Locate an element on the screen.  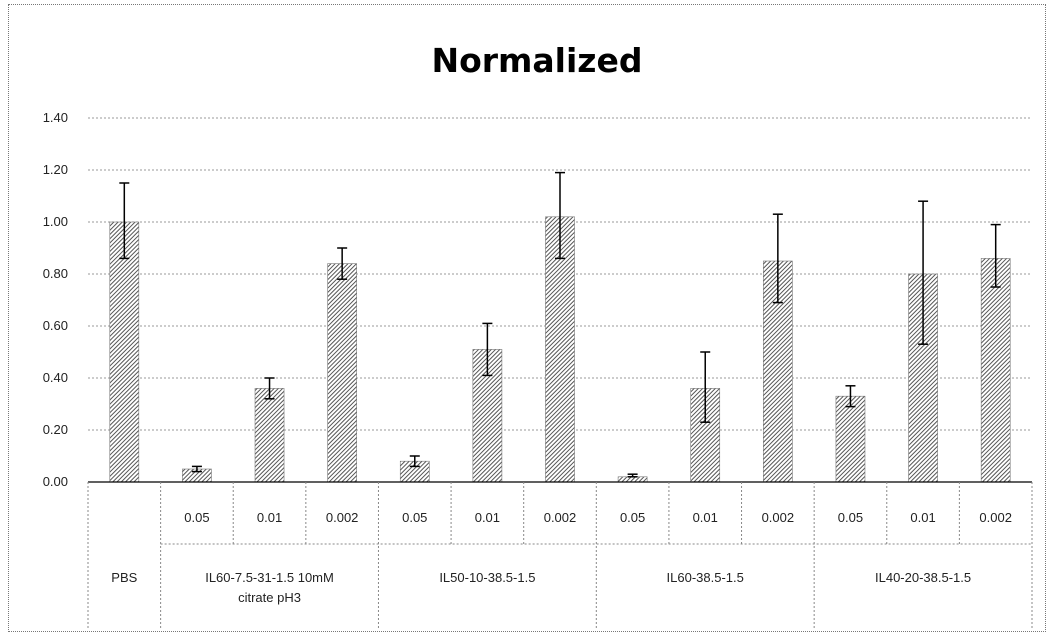
y-tick-label: 1.20 is located at coordinates (55, 169).